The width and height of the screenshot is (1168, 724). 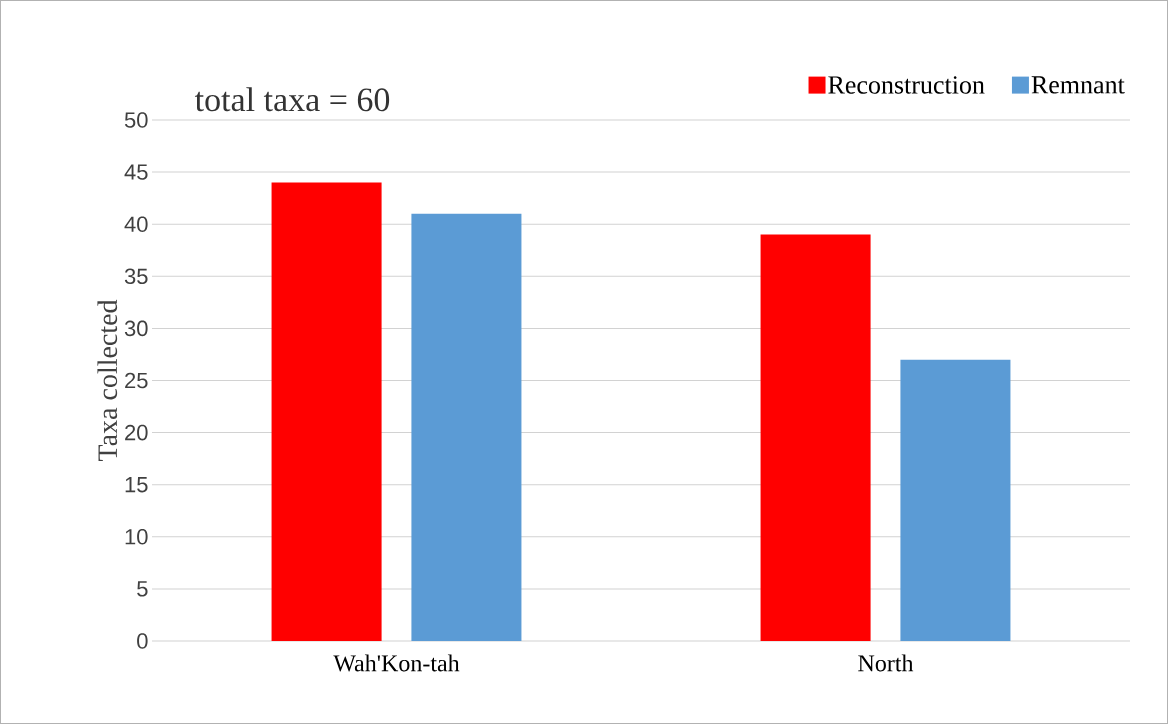 I want to click on y-tick-label: 25, so click(x=136, y=380).